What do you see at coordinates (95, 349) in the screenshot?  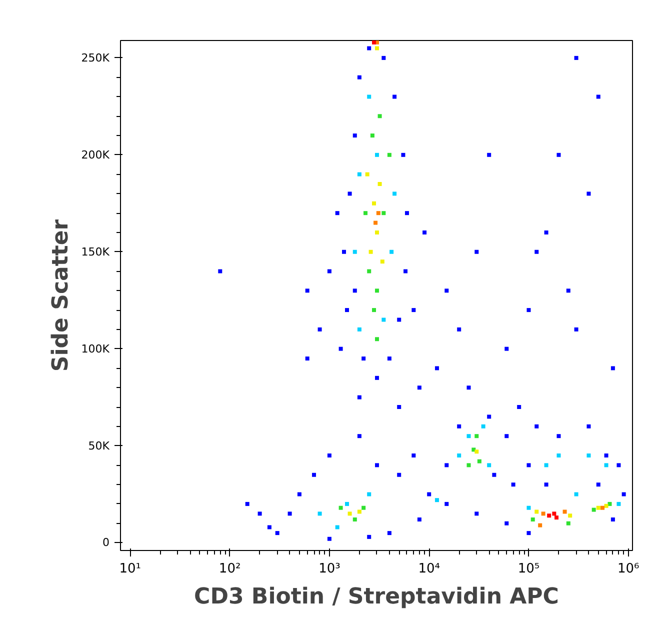 I see `y-tick-label: 100K` at bounding box center [95, 349].